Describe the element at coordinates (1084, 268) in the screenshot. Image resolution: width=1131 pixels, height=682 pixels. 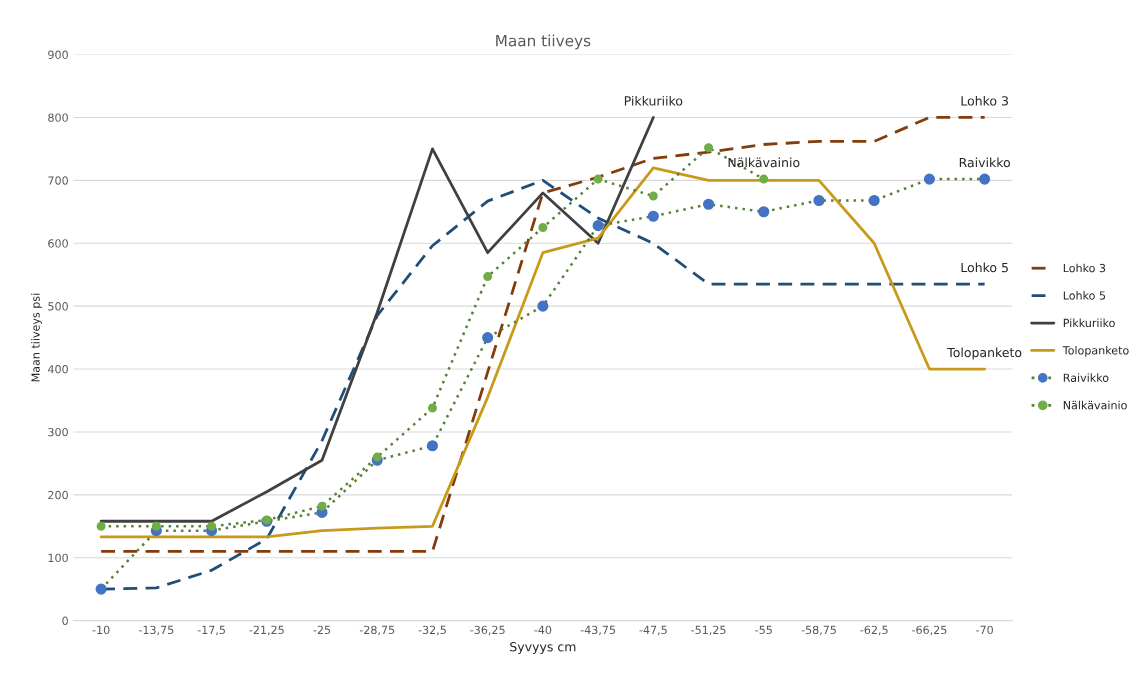
I see `legend-label: Lohko 3` at that location.